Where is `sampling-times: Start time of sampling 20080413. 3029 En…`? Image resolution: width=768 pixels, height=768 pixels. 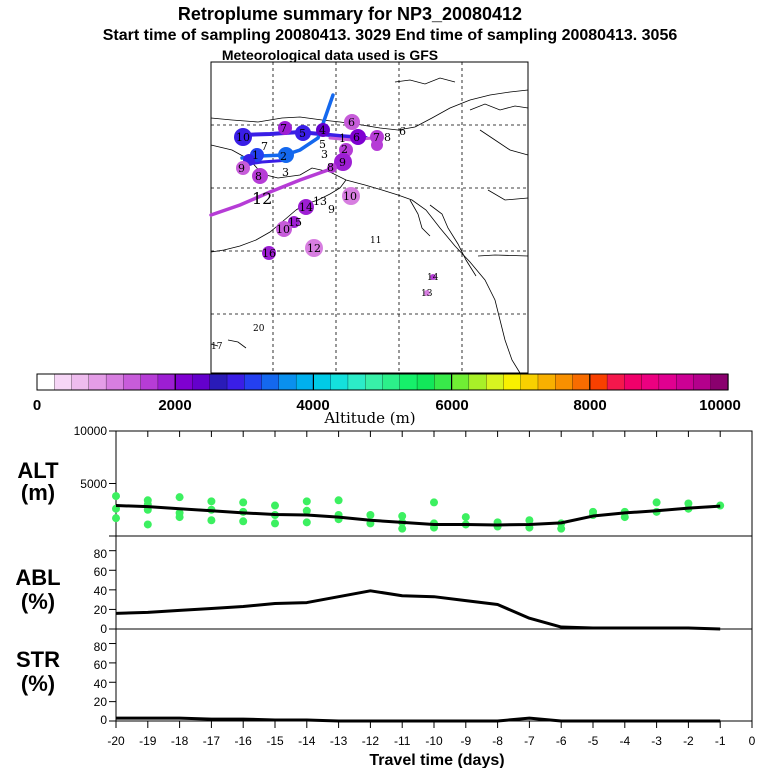
sampling-times: Start time of sampling 20080413. 3029 En… is located at coordinates (390, 35).